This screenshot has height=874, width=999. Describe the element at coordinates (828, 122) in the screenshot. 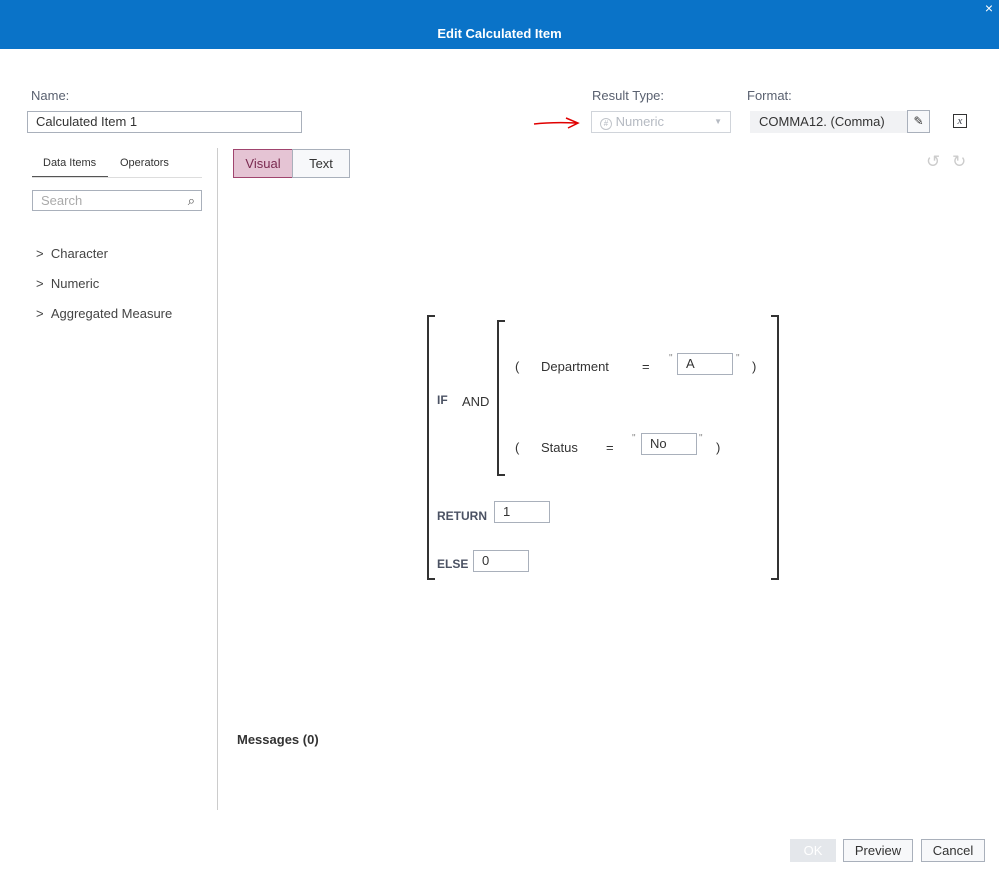

I see `format-value: COMMA12. (Comma)` at that location.